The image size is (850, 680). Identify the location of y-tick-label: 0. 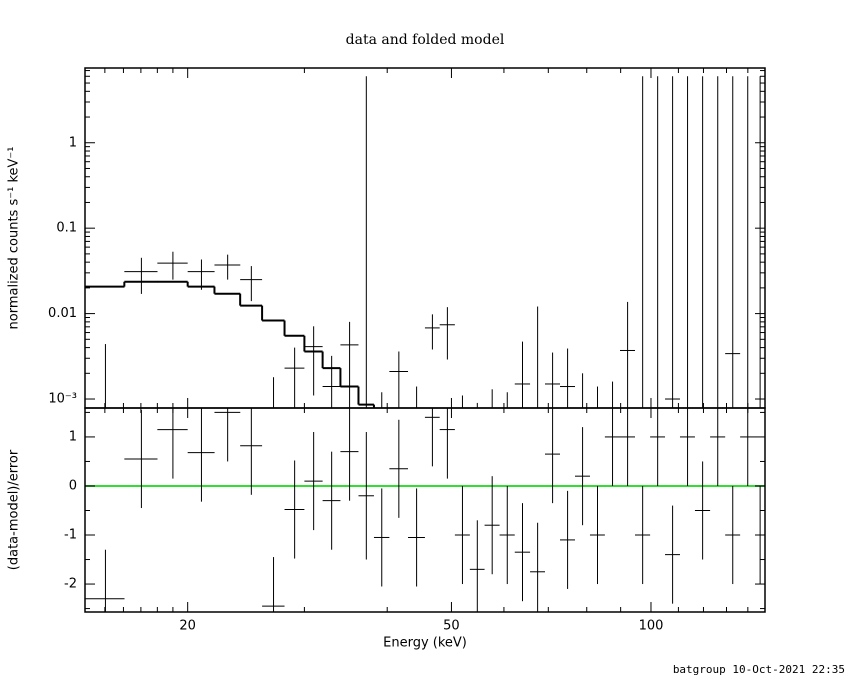
(73, 485).